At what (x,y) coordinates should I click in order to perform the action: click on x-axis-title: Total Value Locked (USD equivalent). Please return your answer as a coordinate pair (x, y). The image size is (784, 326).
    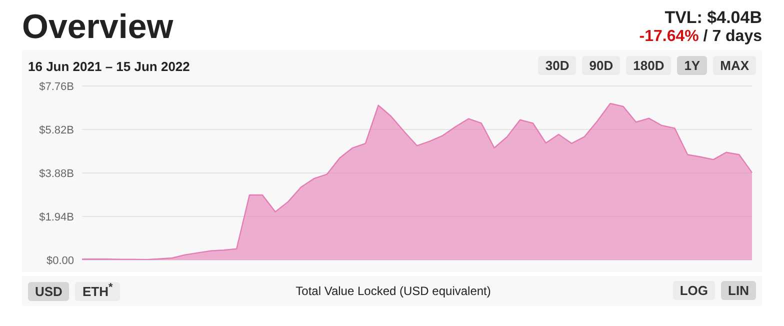
    Looking at the image, I should click on (393, 291).